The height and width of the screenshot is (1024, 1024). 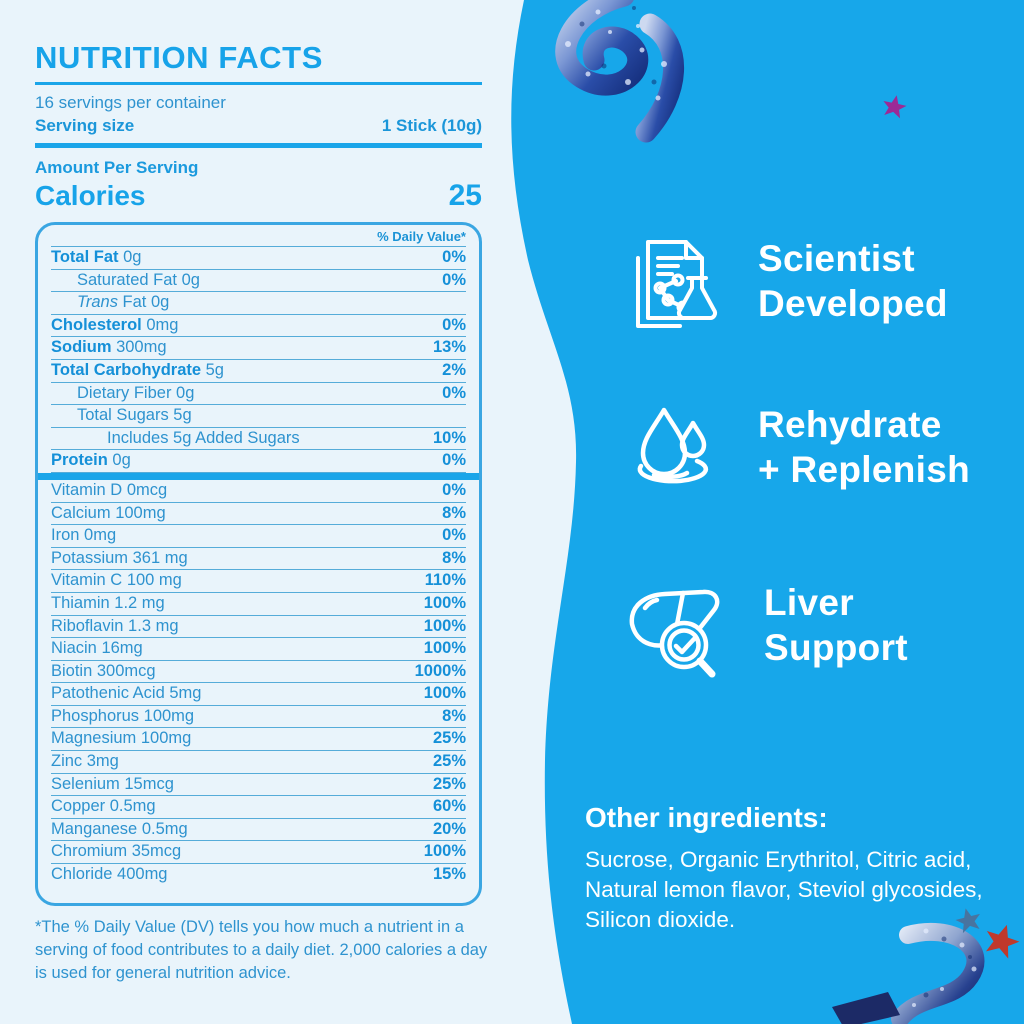 What do you see at coordinates (258, 672) in the screenshot?
I see `table-row: Biotin 300mcg 1000%` at bounding box center [258, 672].